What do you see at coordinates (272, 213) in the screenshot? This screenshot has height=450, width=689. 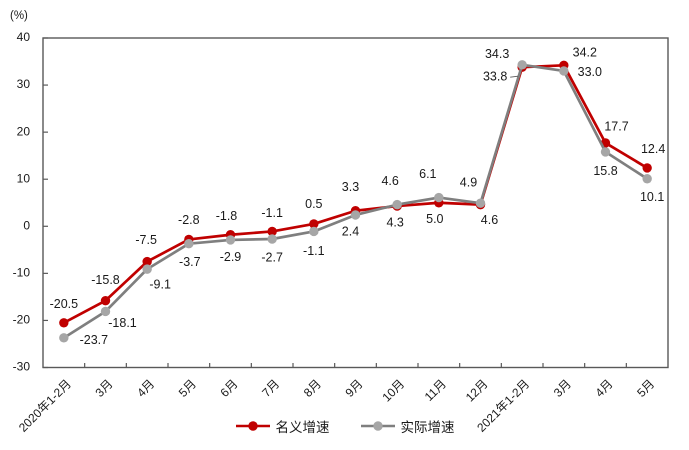 I see `nominal-data-label: -1.1` at bounding box center [272, 213].